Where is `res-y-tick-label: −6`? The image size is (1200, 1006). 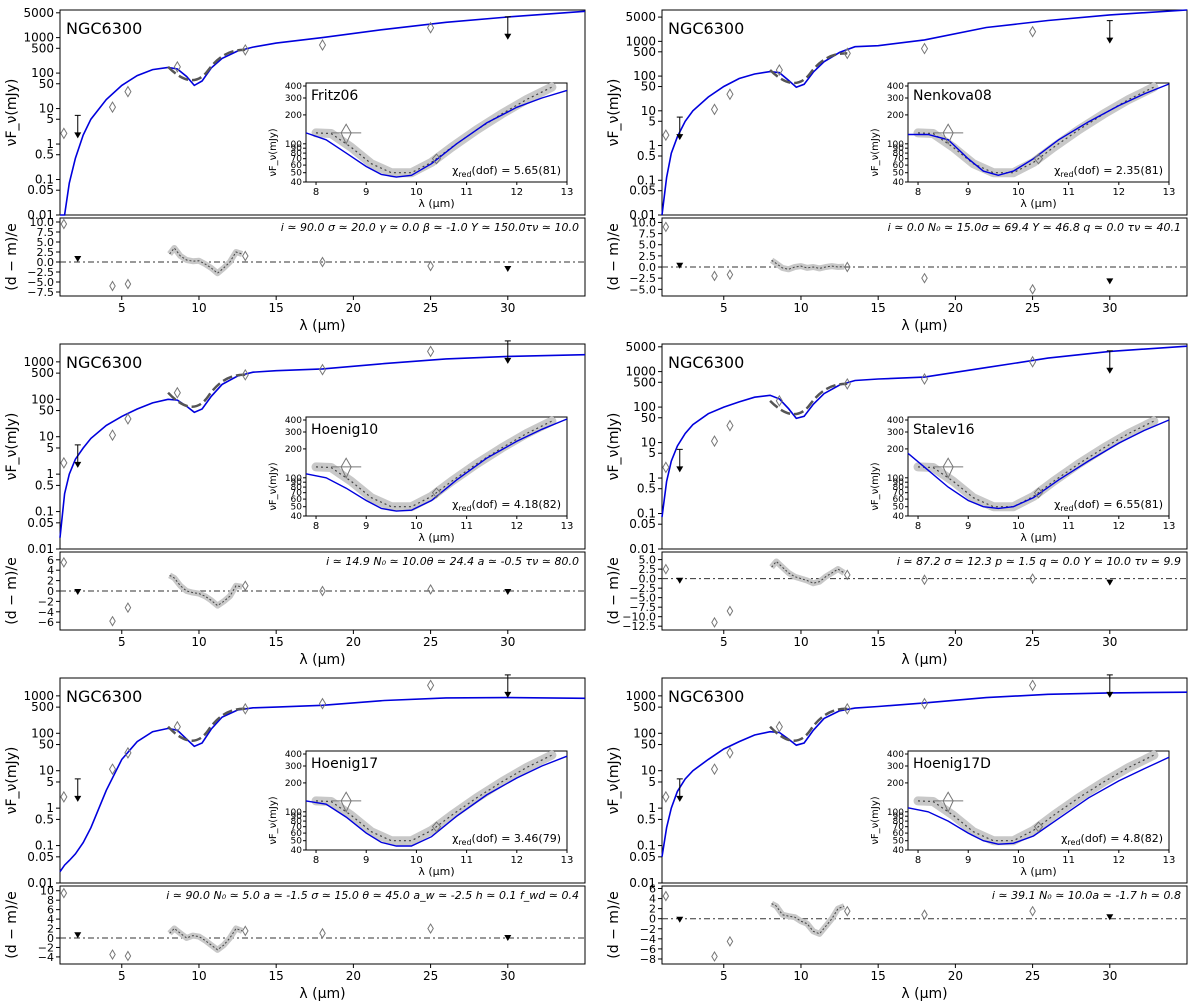
res-y-tick-label: −6 is located at coordinates (648, 949).